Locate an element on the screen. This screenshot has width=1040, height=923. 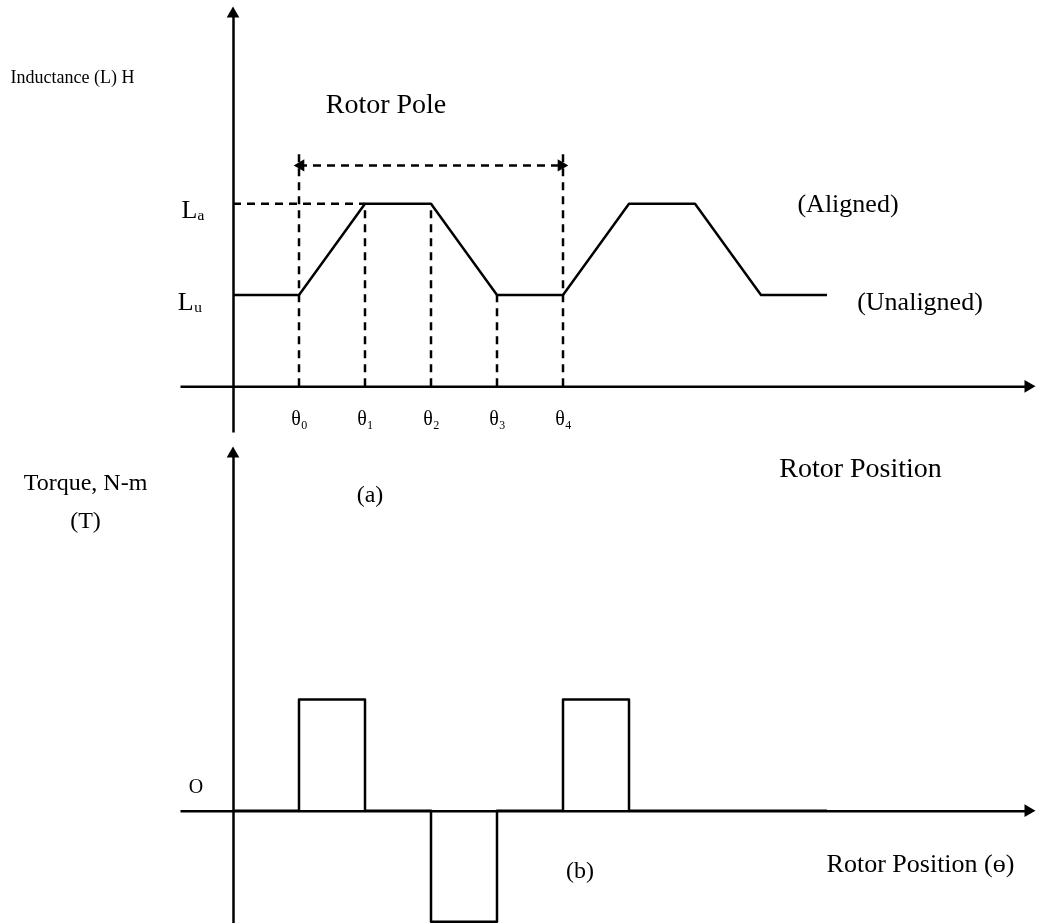
annotation: O is located at coordinates (196, 786).